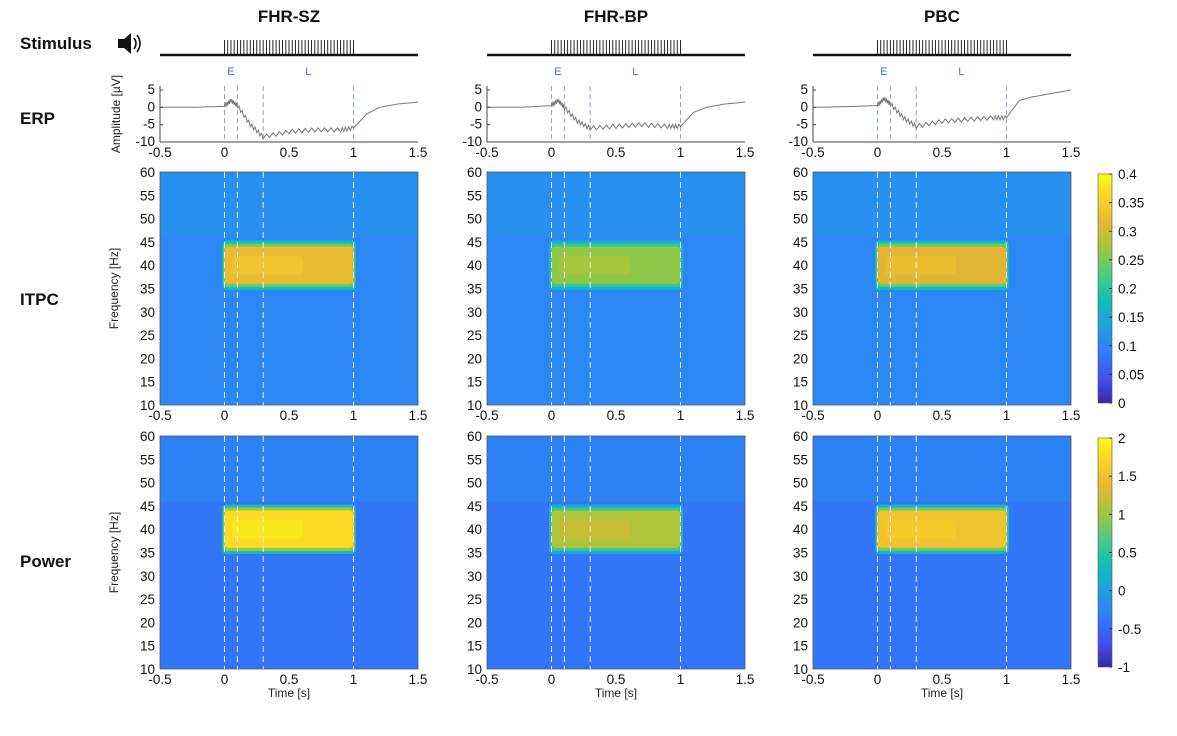 This screenshot has height=736, width=1177. What do you see at coordinates (616, 288) in the screenshot?
I see `itpc-frame` at bounding box center [616, 288].